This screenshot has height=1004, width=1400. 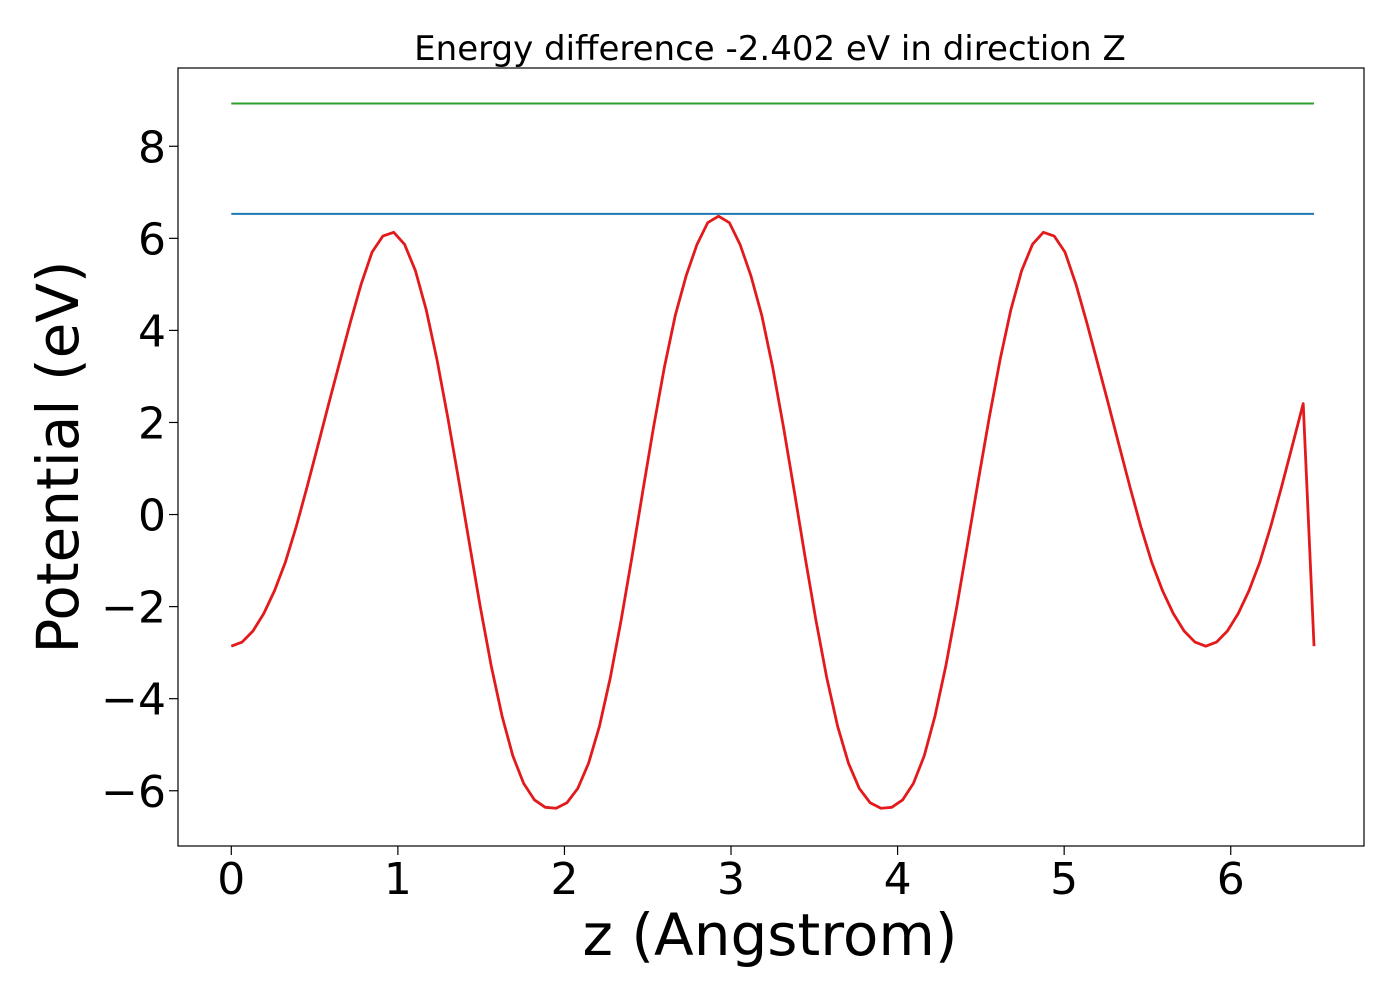 What do you see at coordinates (398, 879) in the screenshot?
I see `x-tick-label: 1` at bounding box center [398, 879].